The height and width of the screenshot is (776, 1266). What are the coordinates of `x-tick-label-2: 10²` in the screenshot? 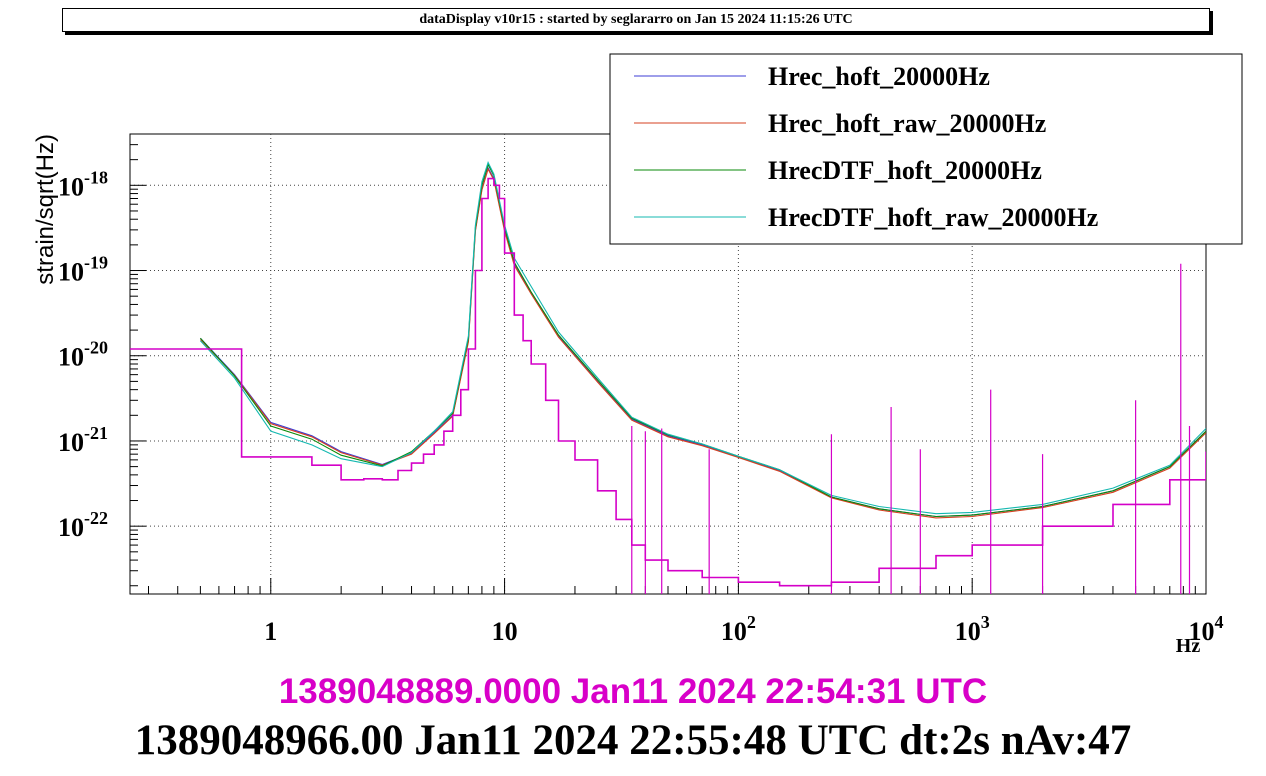 It's located at (738, 629).